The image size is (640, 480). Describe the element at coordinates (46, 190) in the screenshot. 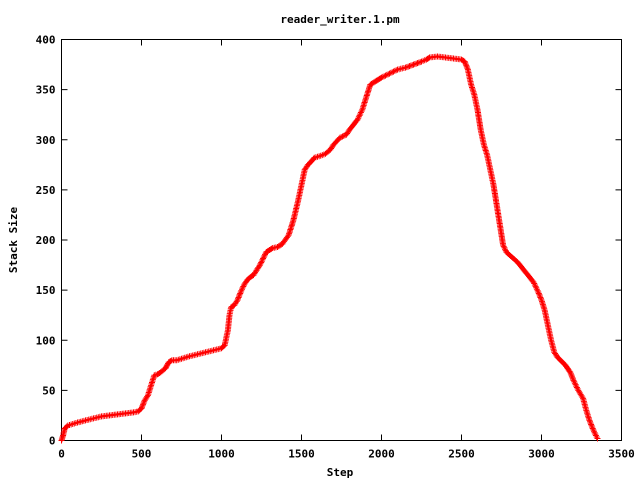

I see `y-tick-label: 250` at that location.